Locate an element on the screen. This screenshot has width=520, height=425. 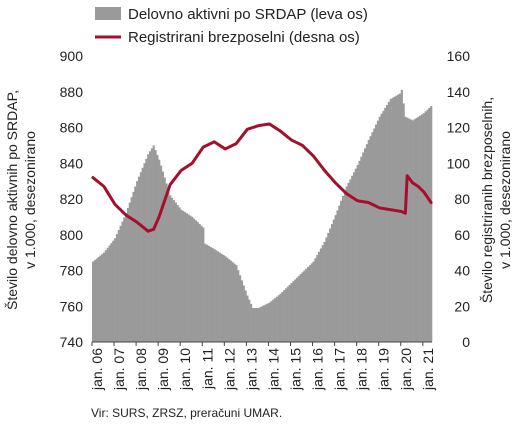
right-tick-label: 80 is located at coordinates (462, 199).